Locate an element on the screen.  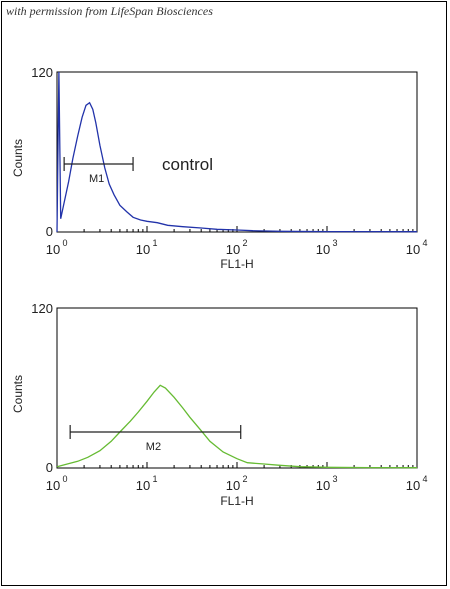
gate-label: M2 is located at coordinates (153, 447).